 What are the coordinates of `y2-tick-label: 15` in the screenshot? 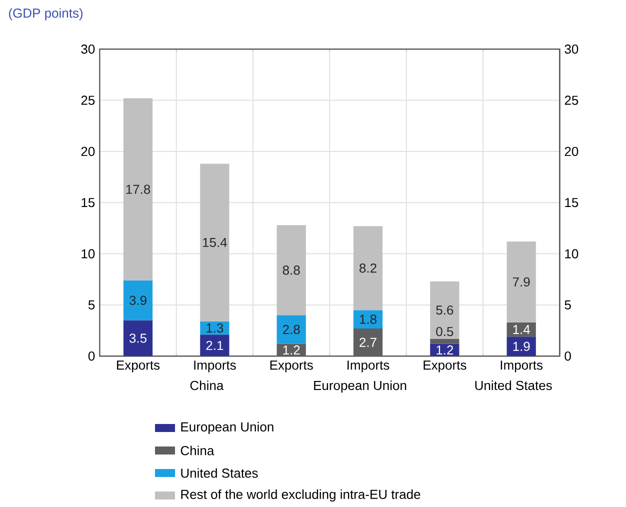 It's located at (571, 203).